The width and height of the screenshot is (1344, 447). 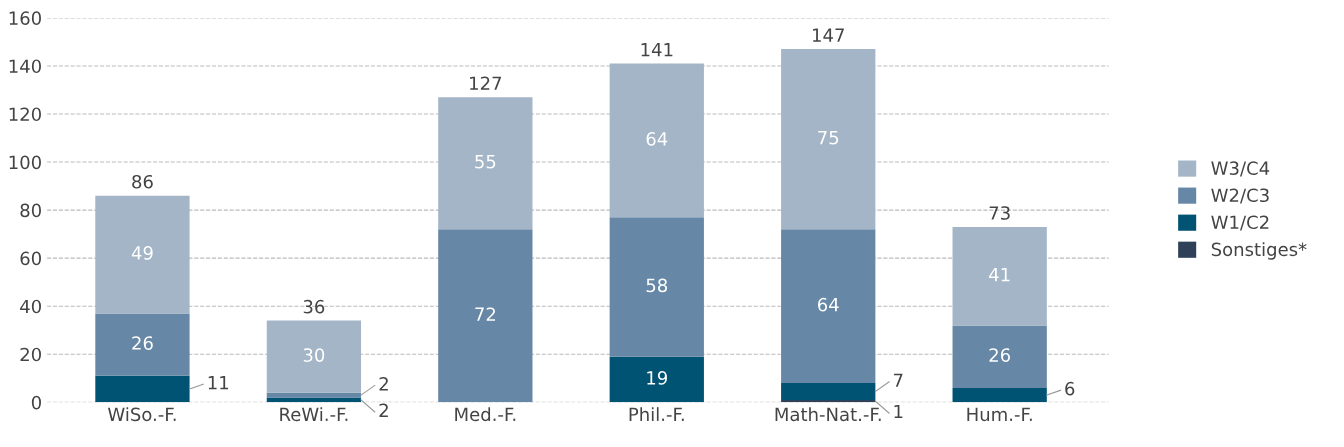 I want to click on y-tick-label: 40, so click(x=30, y=306).